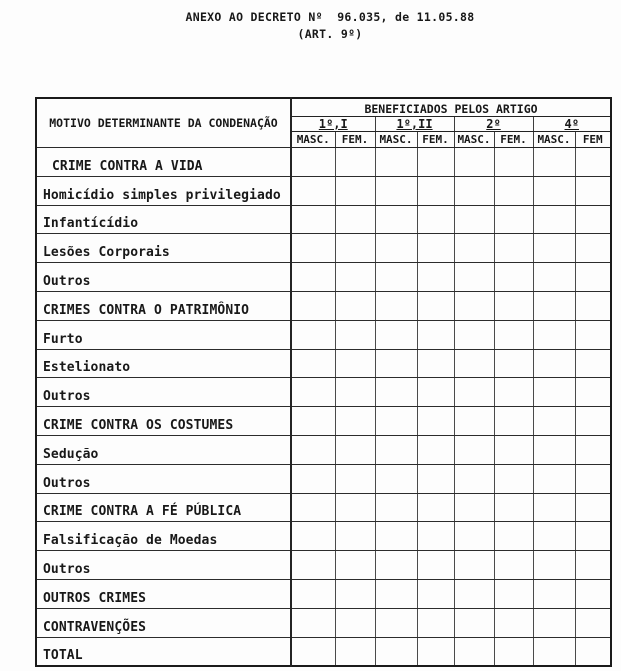 Image resolution: width=621 pixels, height=671 pixels. I want to click on row-label: Falsificação de Moedas, so click(164, 536).